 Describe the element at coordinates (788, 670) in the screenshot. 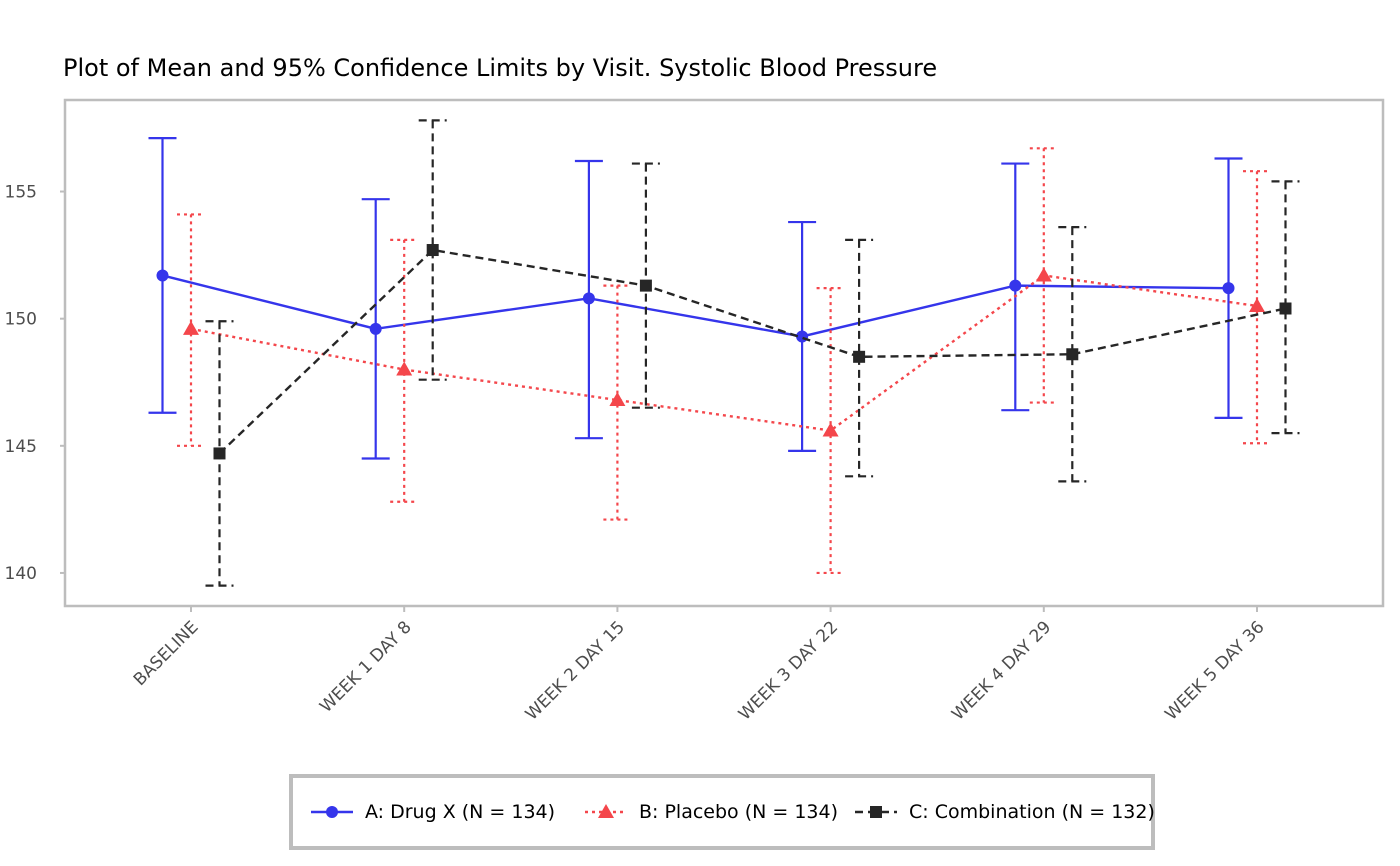

I see `x-tick-label: WEEK 3 DAY 22` at that location.